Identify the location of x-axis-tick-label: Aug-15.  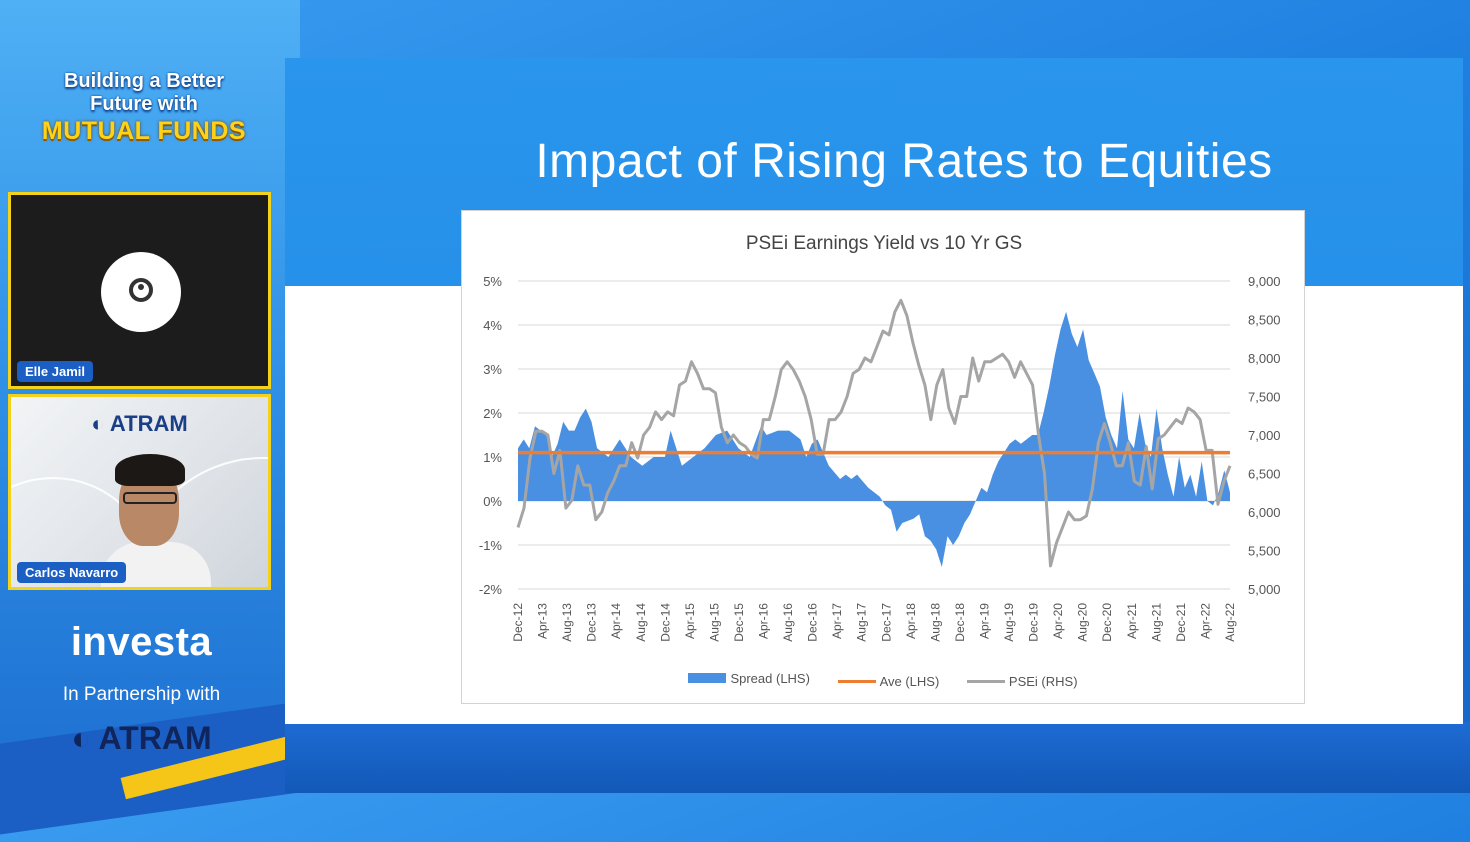
(714, 622).